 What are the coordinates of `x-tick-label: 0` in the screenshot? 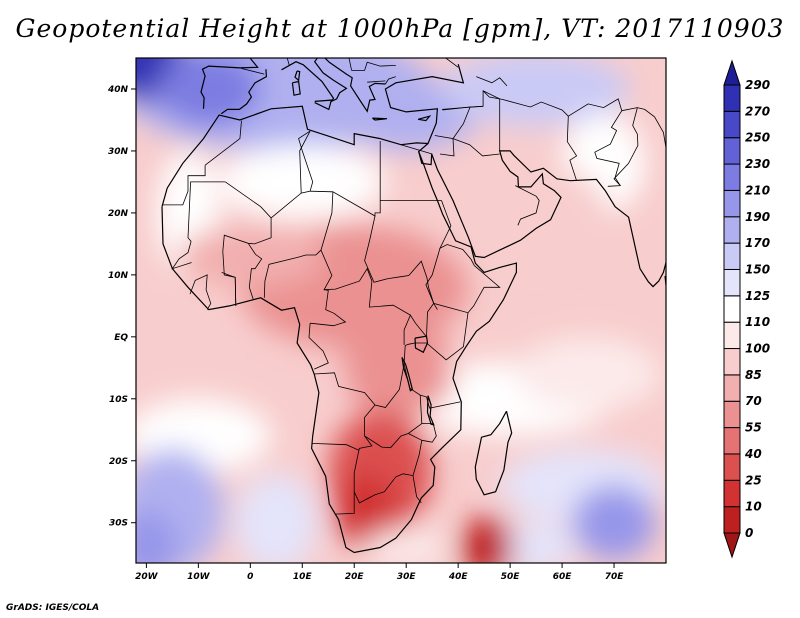 It's located at (250, 577).